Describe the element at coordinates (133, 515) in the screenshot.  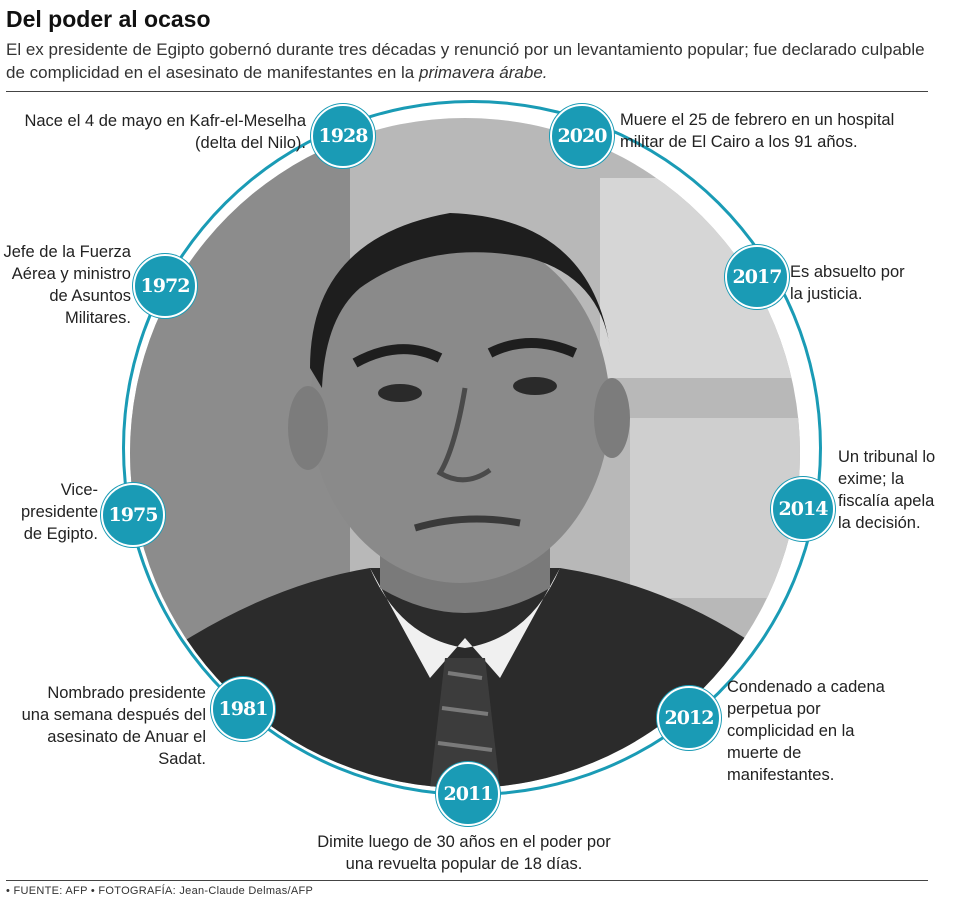
I see `year-badge-1975: 1975` at that location.